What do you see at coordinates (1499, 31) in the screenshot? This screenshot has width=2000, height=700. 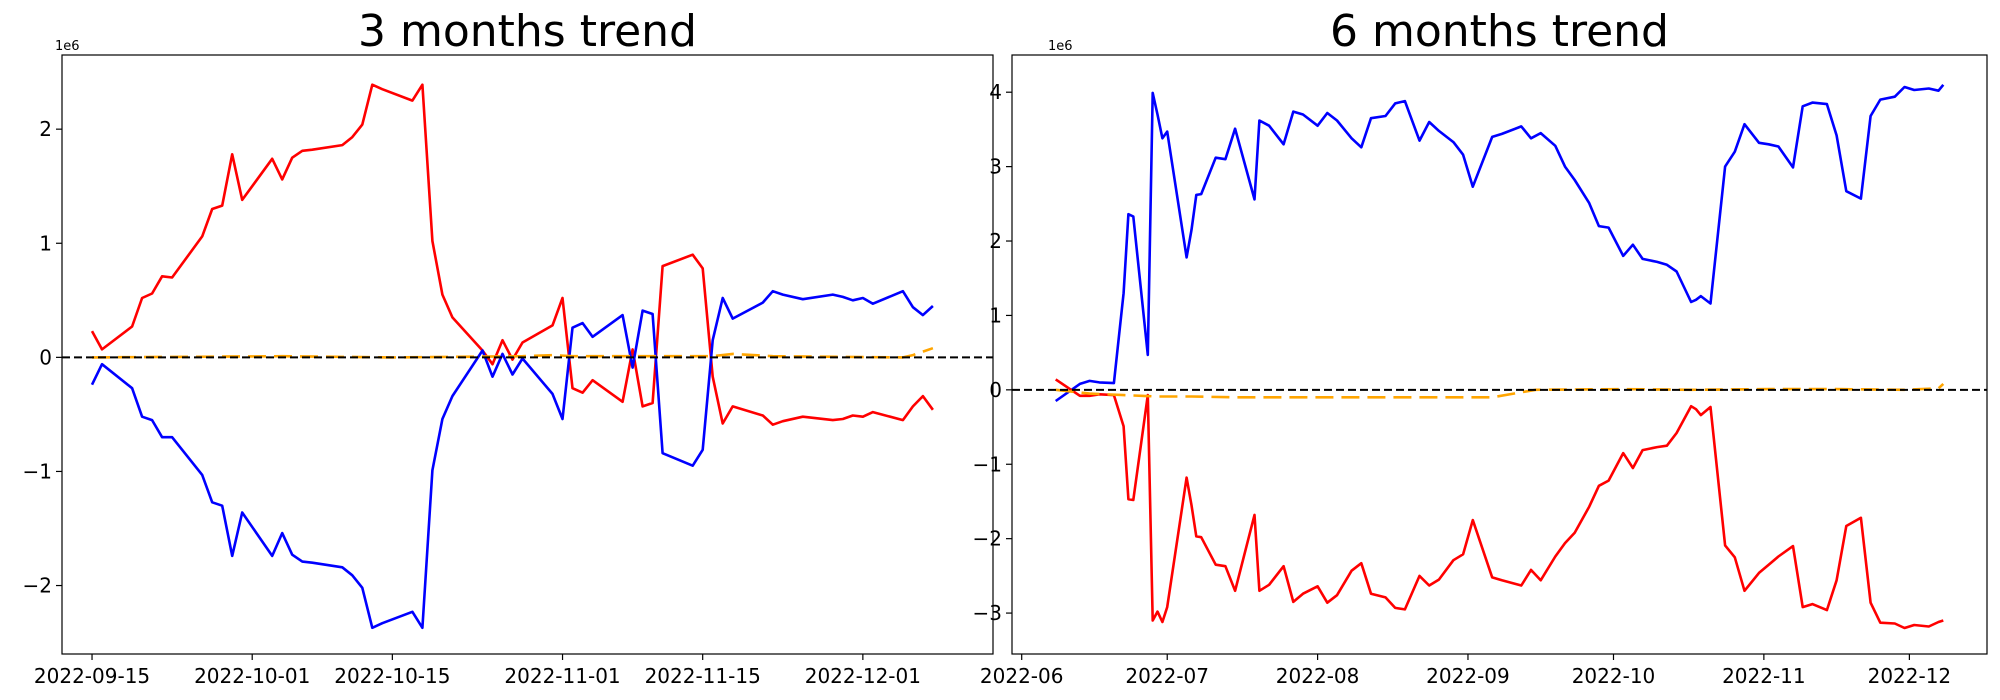 I see `chart-title: 6 months trend` at bounding box center [1499, 31].